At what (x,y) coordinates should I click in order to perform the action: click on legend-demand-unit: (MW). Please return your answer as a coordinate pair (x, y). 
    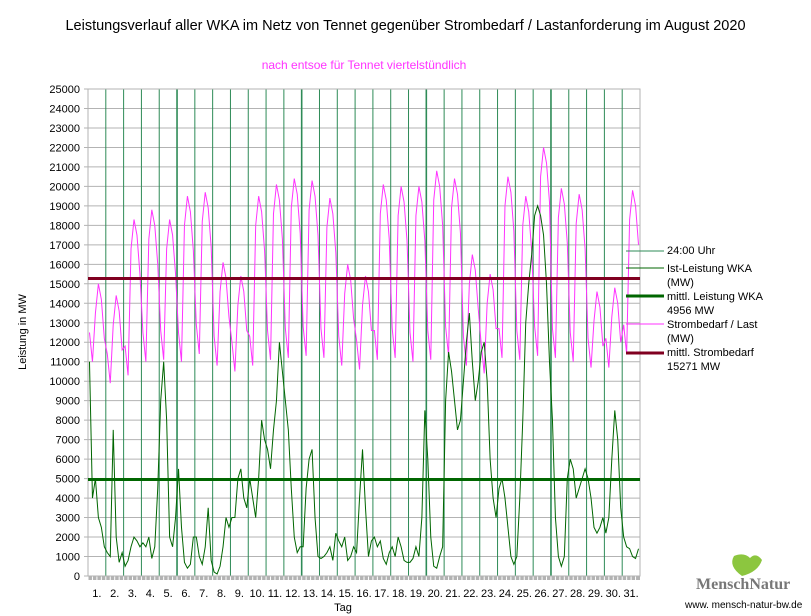
    Looking at the image, I should click on (680, 339).